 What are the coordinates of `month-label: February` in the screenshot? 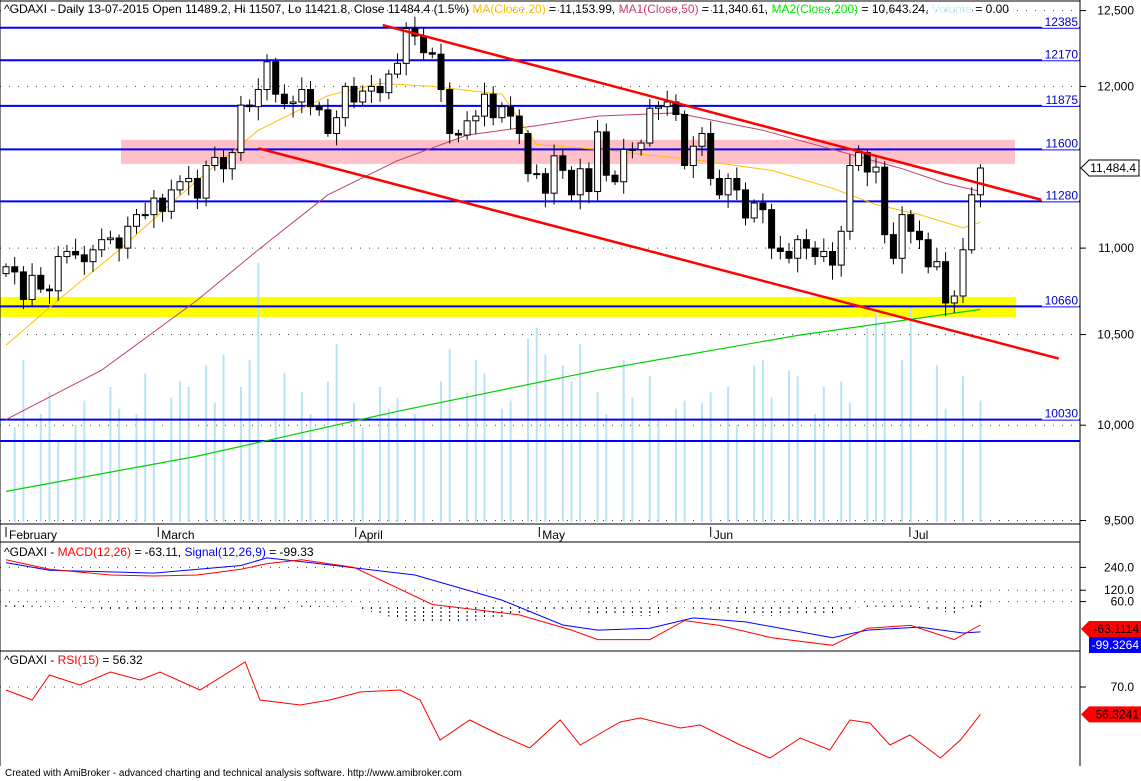 It's located at (33, 535).